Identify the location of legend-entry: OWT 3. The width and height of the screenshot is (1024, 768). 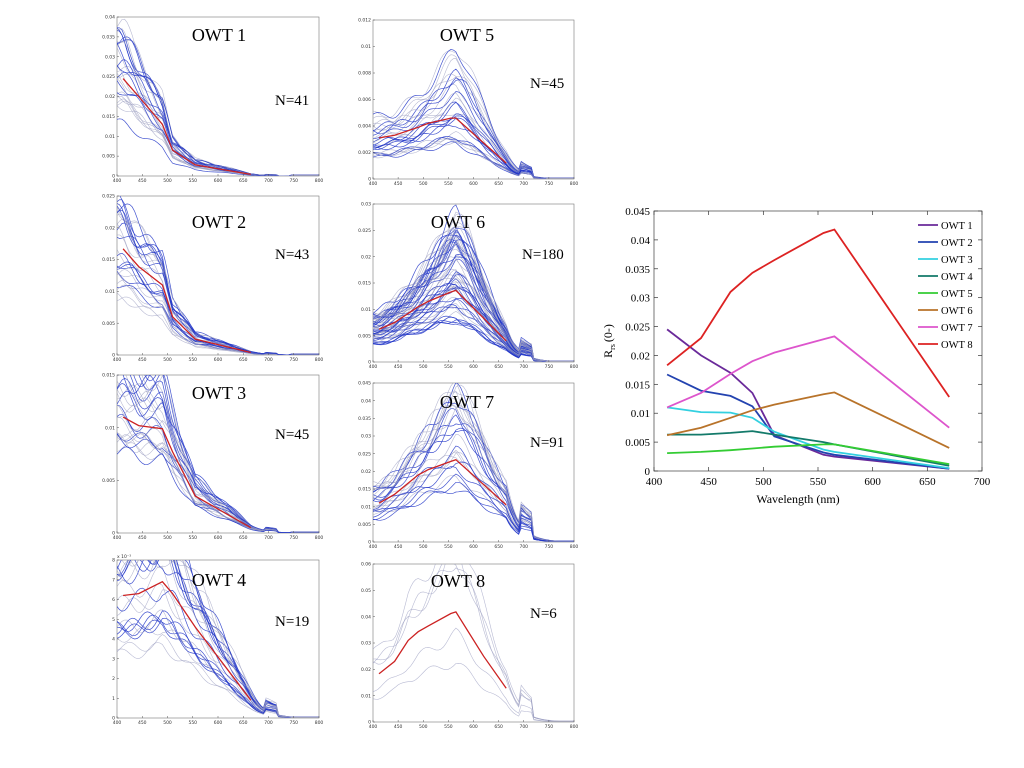
(957, 260).